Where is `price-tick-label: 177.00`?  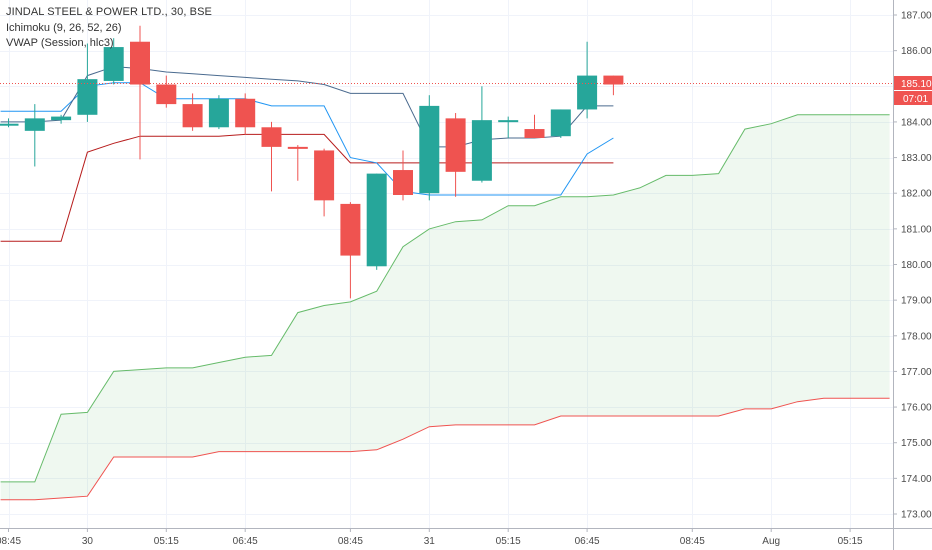 price-tick-label: 177.00 is located at coordinates (916, 372).